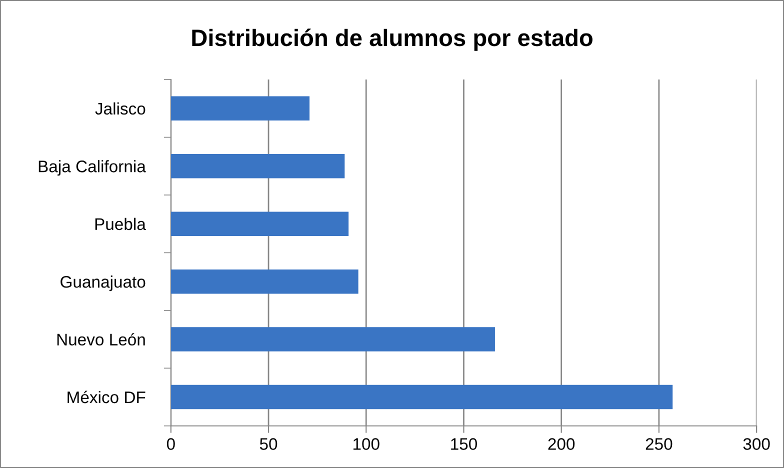 The height and width of the screenshot is (468, 784). What do you see at coordinates (101, 339) in the screenshot?
I see `y-tick-label: Nuevo León` at bounding box center [101, 339].